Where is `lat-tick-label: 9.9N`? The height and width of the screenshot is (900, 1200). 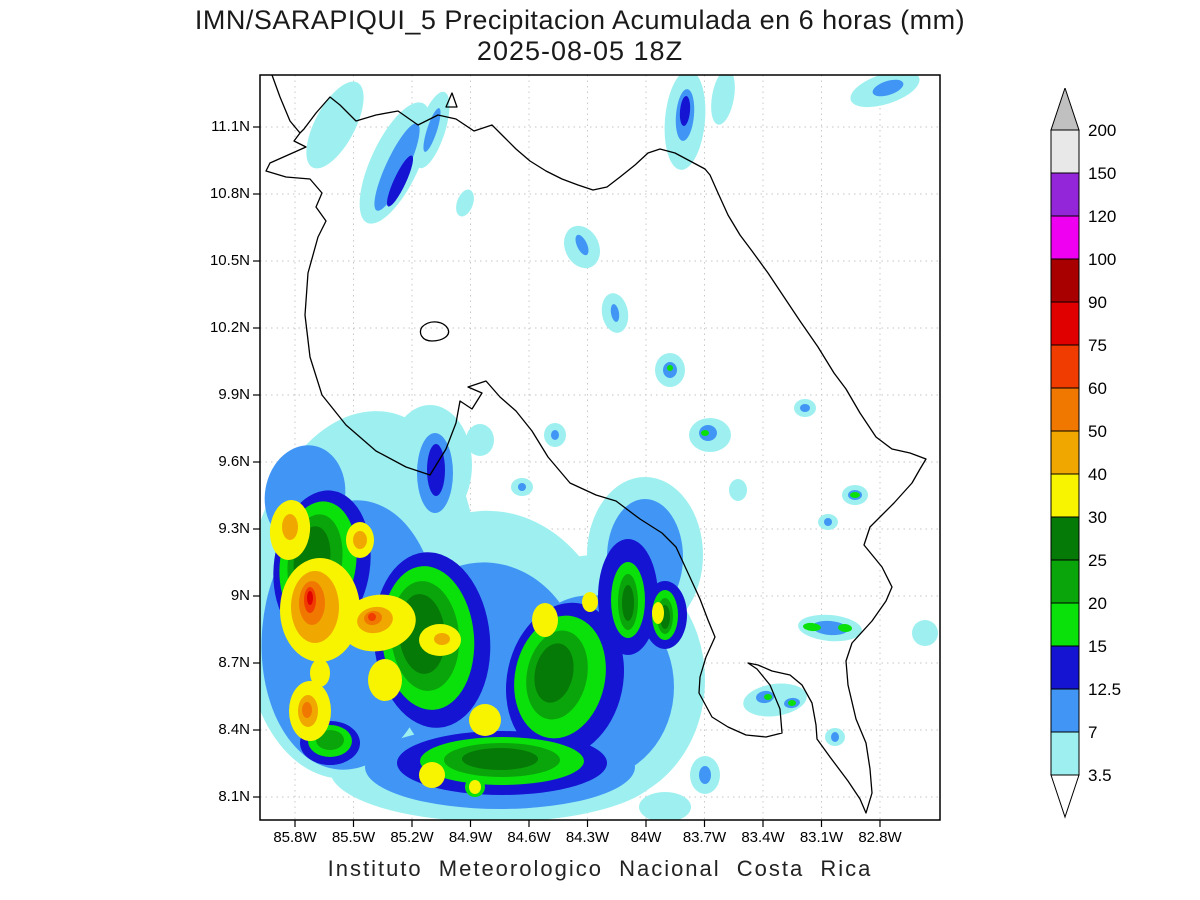
lat-tick-label: 9.9N is located at coordinates (234, 394).